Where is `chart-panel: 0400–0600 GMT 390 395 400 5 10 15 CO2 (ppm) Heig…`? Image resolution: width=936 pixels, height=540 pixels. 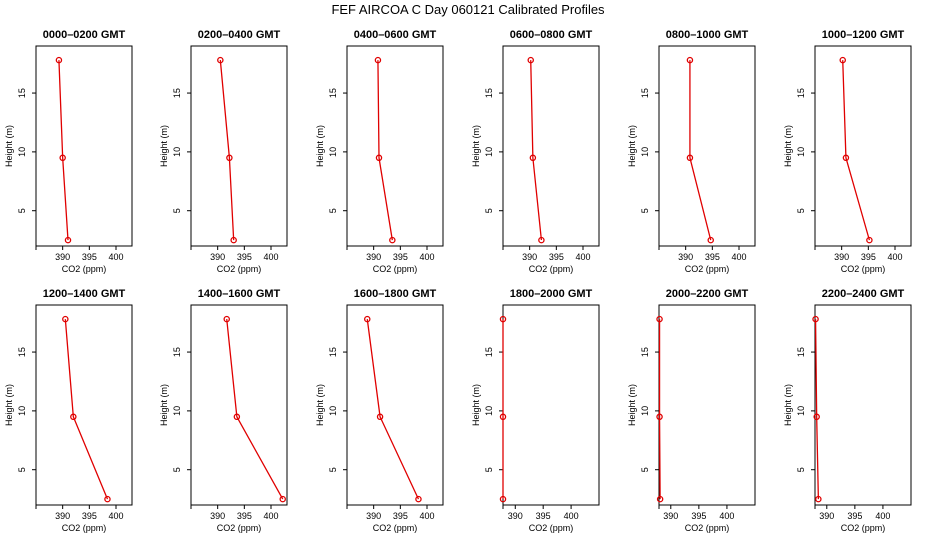
chart-panel: 0400–0600 GMT 390 395 400 5 10 15 CO2 (ppm) Heig… is located at coordinates (379, 151).